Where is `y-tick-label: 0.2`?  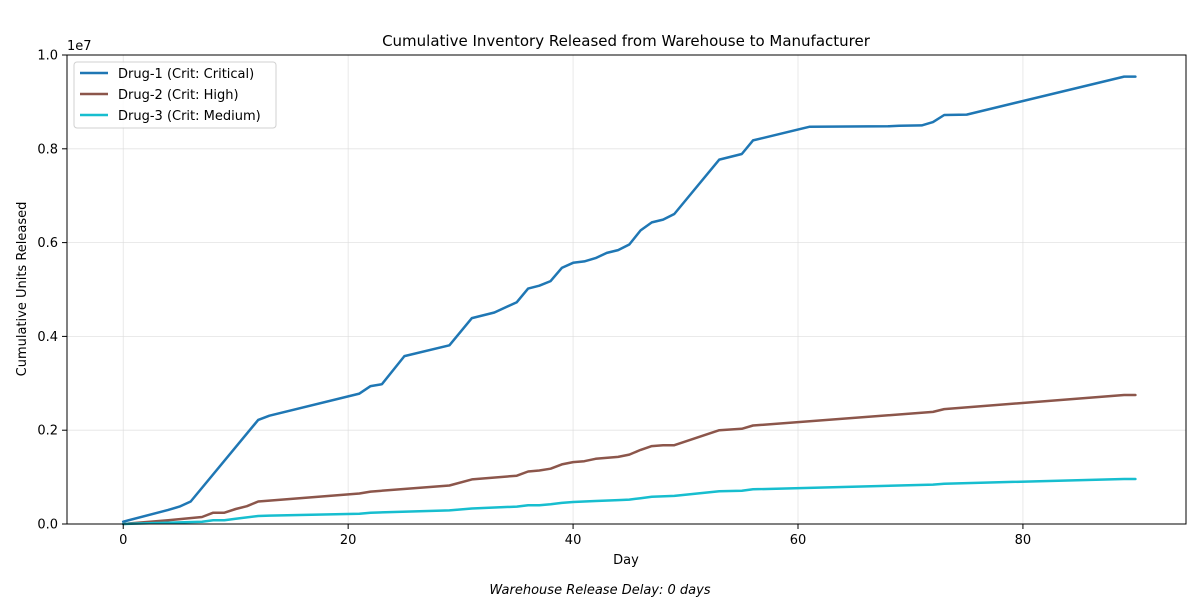 y-tick-label: 0.2 is located at coordinates (47, 431).